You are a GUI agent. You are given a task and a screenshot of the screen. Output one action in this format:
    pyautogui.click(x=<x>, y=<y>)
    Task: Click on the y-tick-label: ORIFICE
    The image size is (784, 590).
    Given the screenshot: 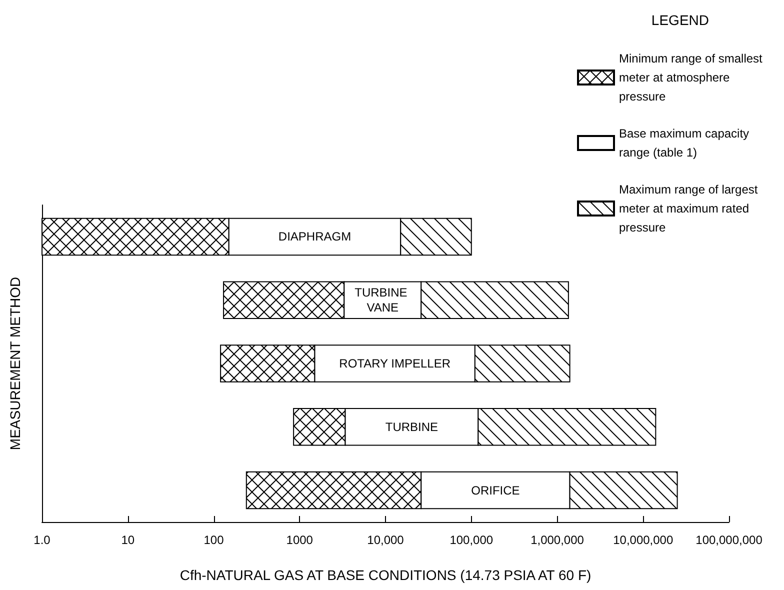 What is the action you would take?
    pyautogui.click(x=495, y=490)
    